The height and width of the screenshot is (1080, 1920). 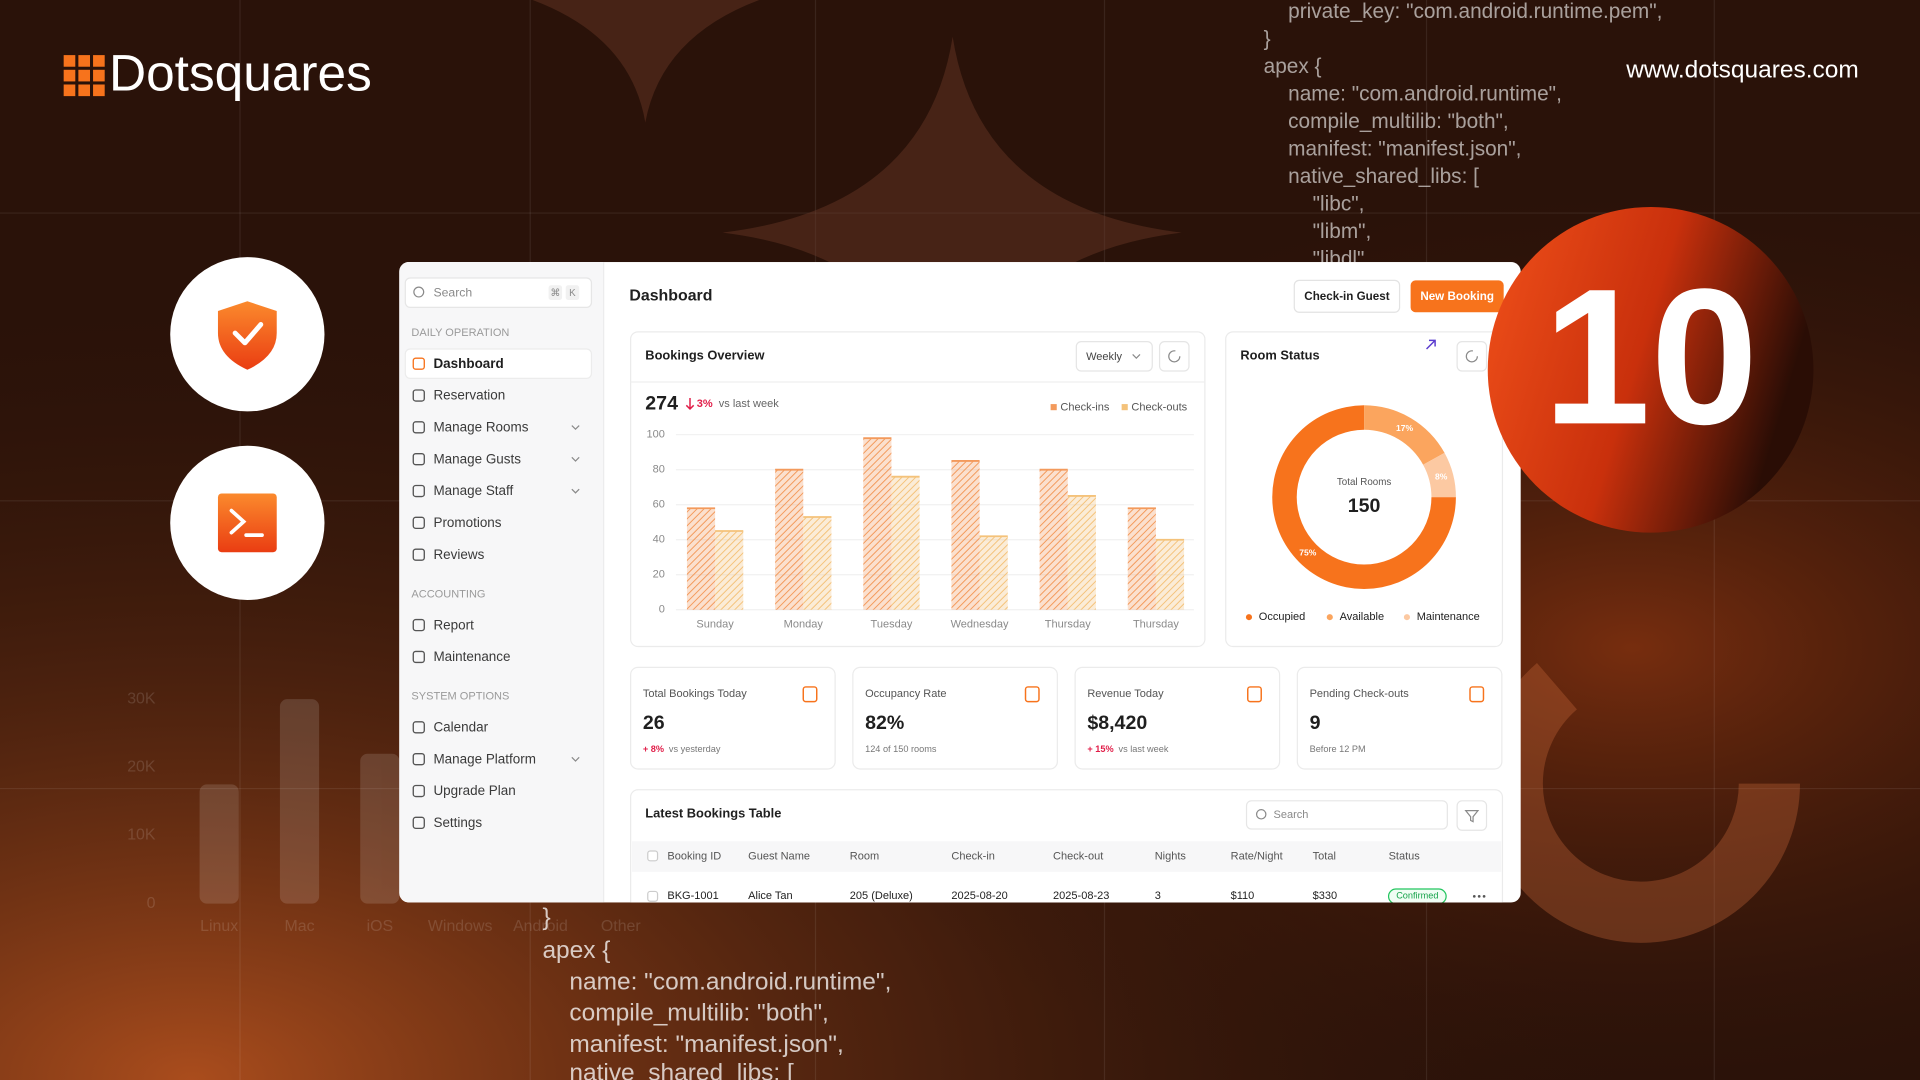 What do you see at coordinates (219, 926) in the screenshot?
I see `x-tick-label: Linux` at bounding box center [219, 926].